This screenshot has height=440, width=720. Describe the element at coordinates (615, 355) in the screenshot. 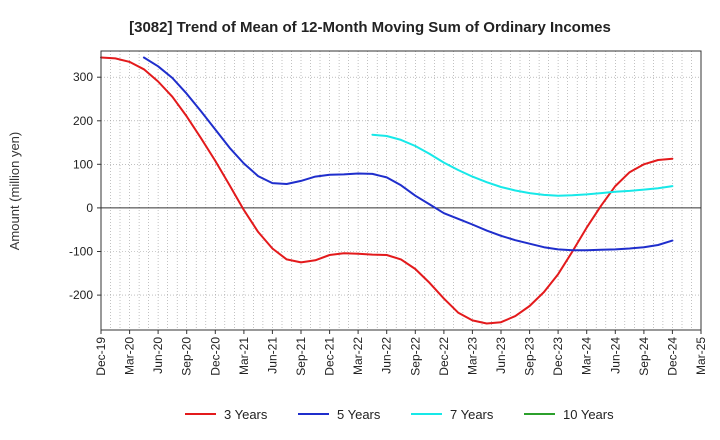

I see `x-tick-label: Jun-24` at that location.